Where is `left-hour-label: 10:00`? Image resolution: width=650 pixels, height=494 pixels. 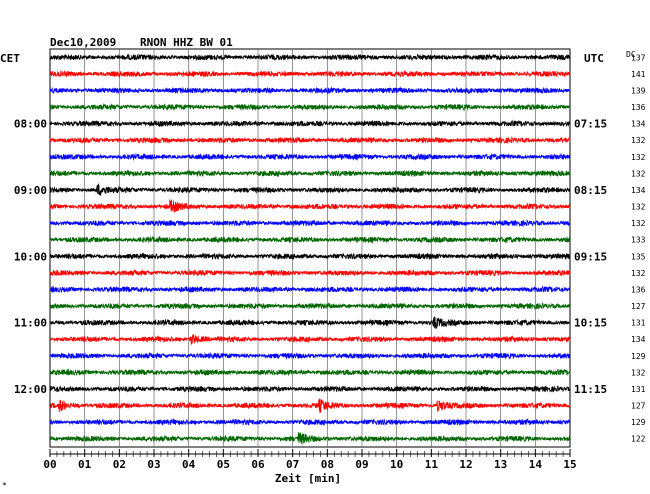
left-hour-label: 10:00 is located at coordinates (30, 256).